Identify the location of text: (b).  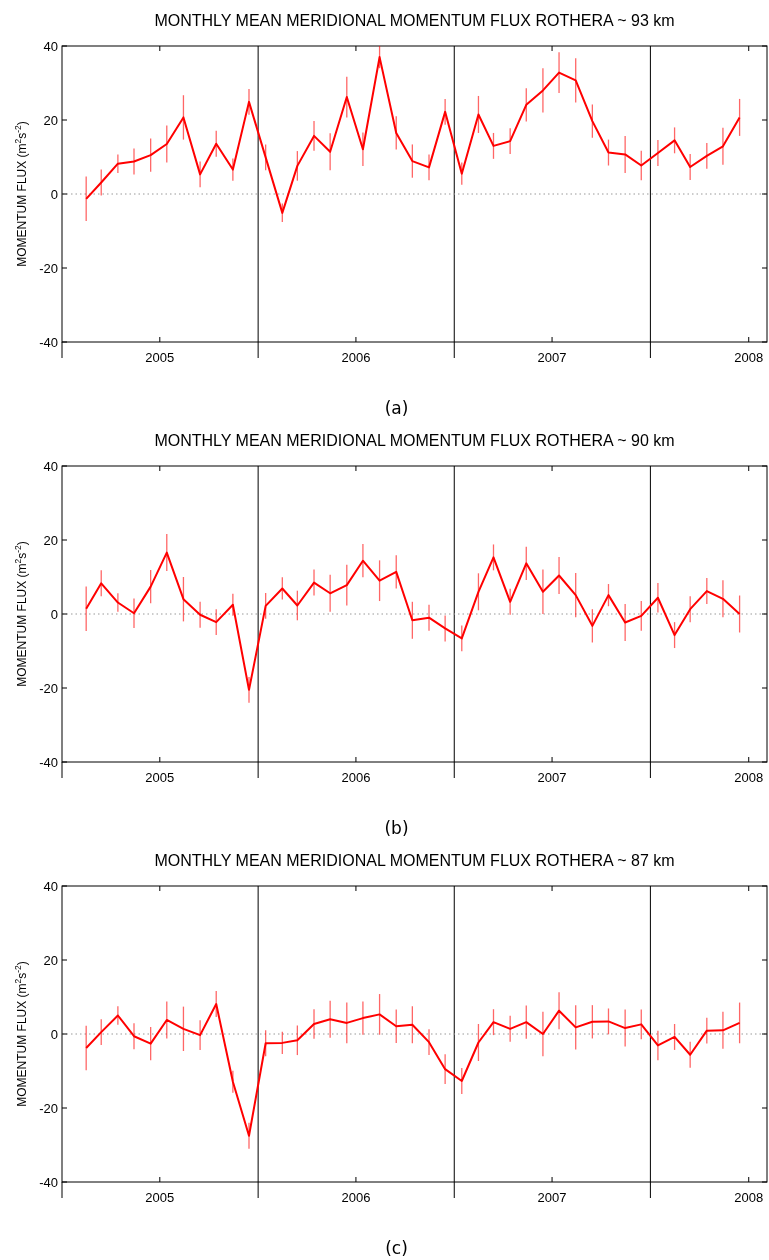
(396, 828).